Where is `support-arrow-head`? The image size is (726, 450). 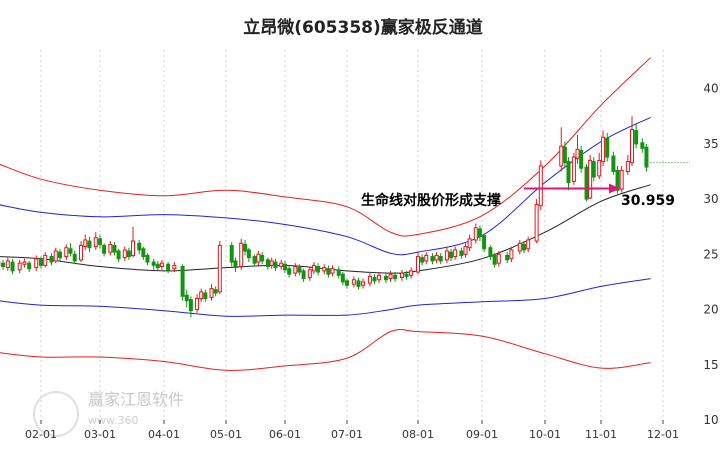 support-arrow-head is located at coordinates (614, 188).